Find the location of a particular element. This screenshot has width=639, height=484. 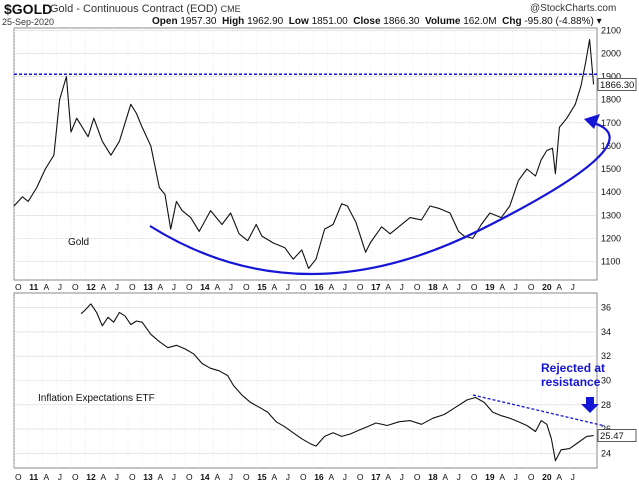

instrument-name: Gold - Continuous Contract (EOD) CME is located at coordinates (145, 9).